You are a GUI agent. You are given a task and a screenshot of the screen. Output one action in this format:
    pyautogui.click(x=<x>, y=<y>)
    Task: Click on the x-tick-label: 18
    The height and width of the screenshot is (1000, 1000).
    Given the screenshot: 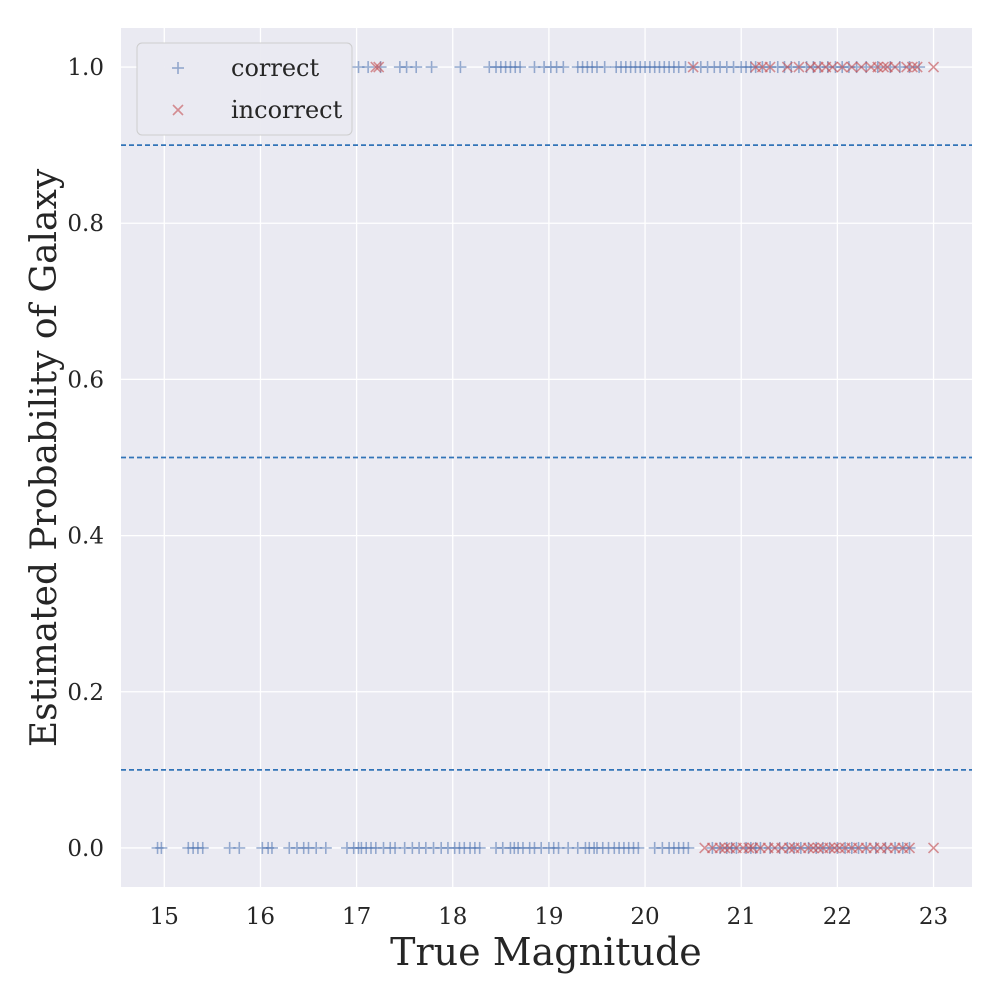 What is the action you would take?
    pyautogui.click(x=452, y=917)
    